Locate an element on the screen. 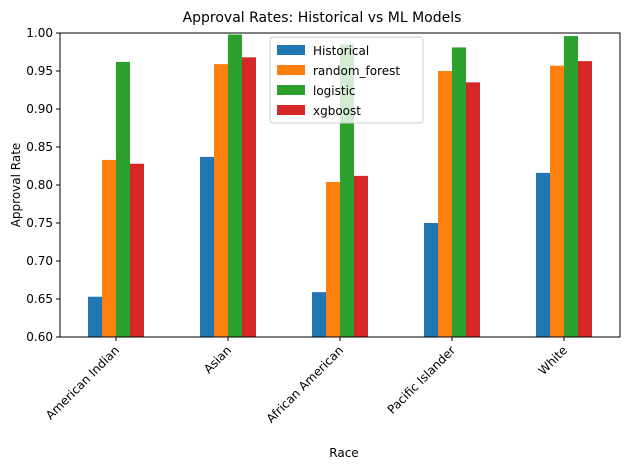 Image resolution: width=630 pixels, height=470 pixels. bar-Historical-pacific-islander is located at coordinates (431, 280).